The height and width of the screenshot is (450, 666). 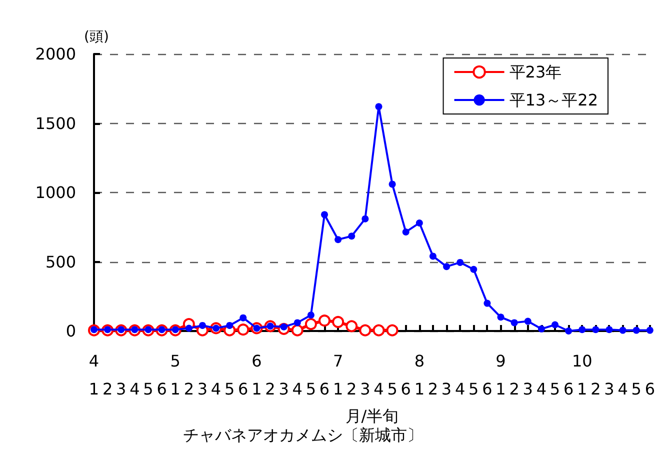 I want to click on legend-label: 平23年, so click(x=535, y=72).